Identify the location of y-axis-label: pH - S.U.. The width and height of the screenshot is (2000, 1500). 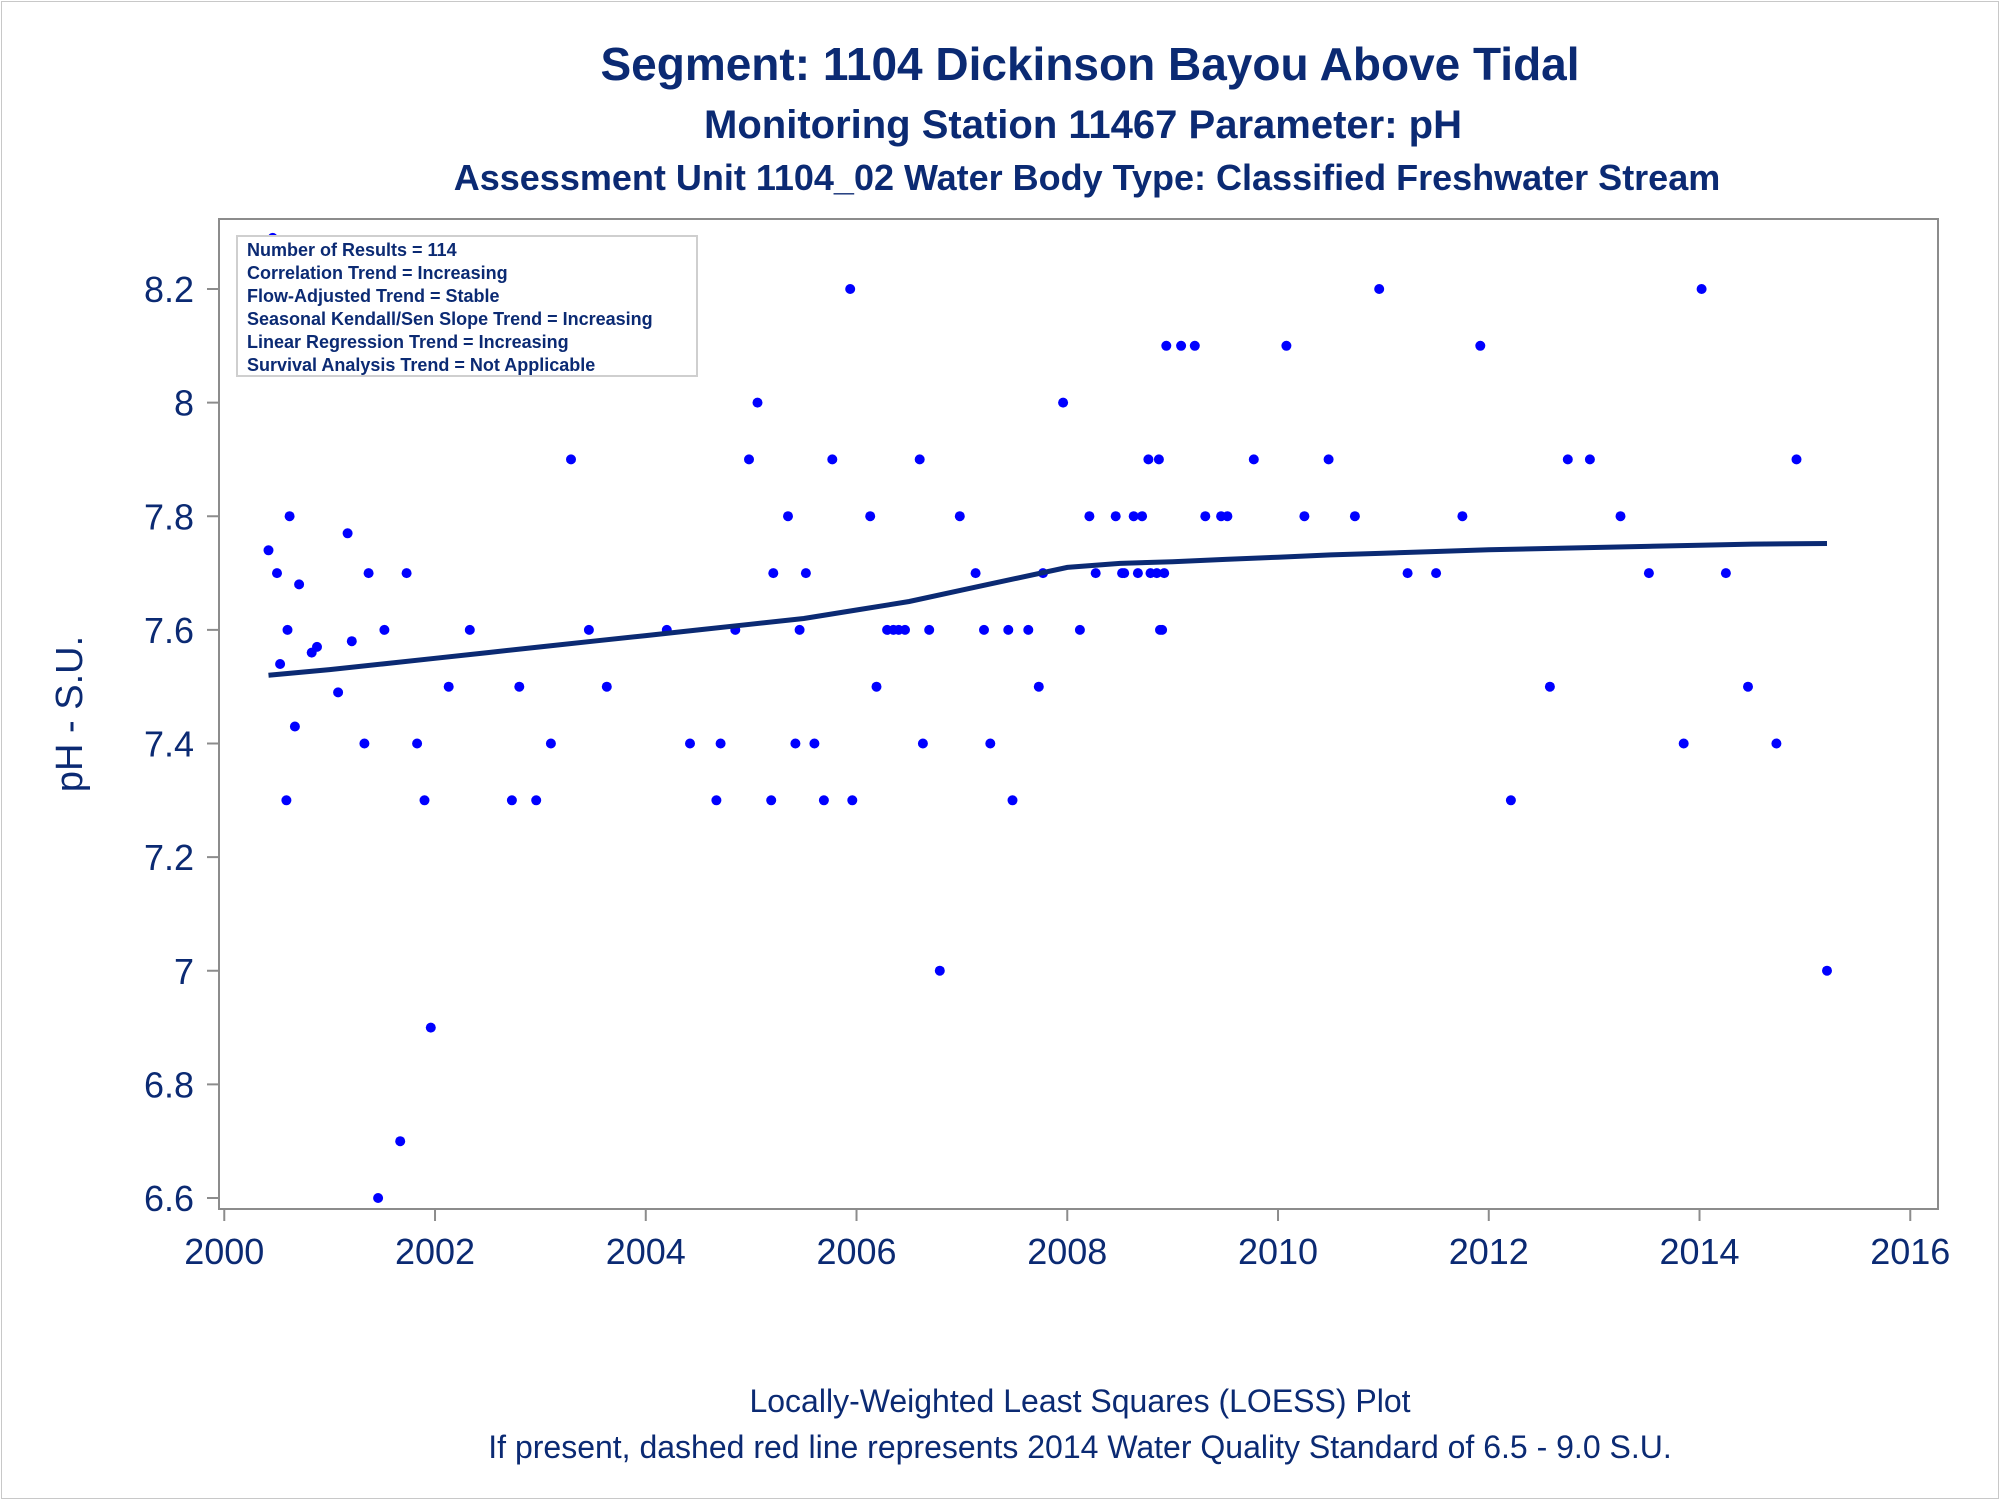
(70, 714).